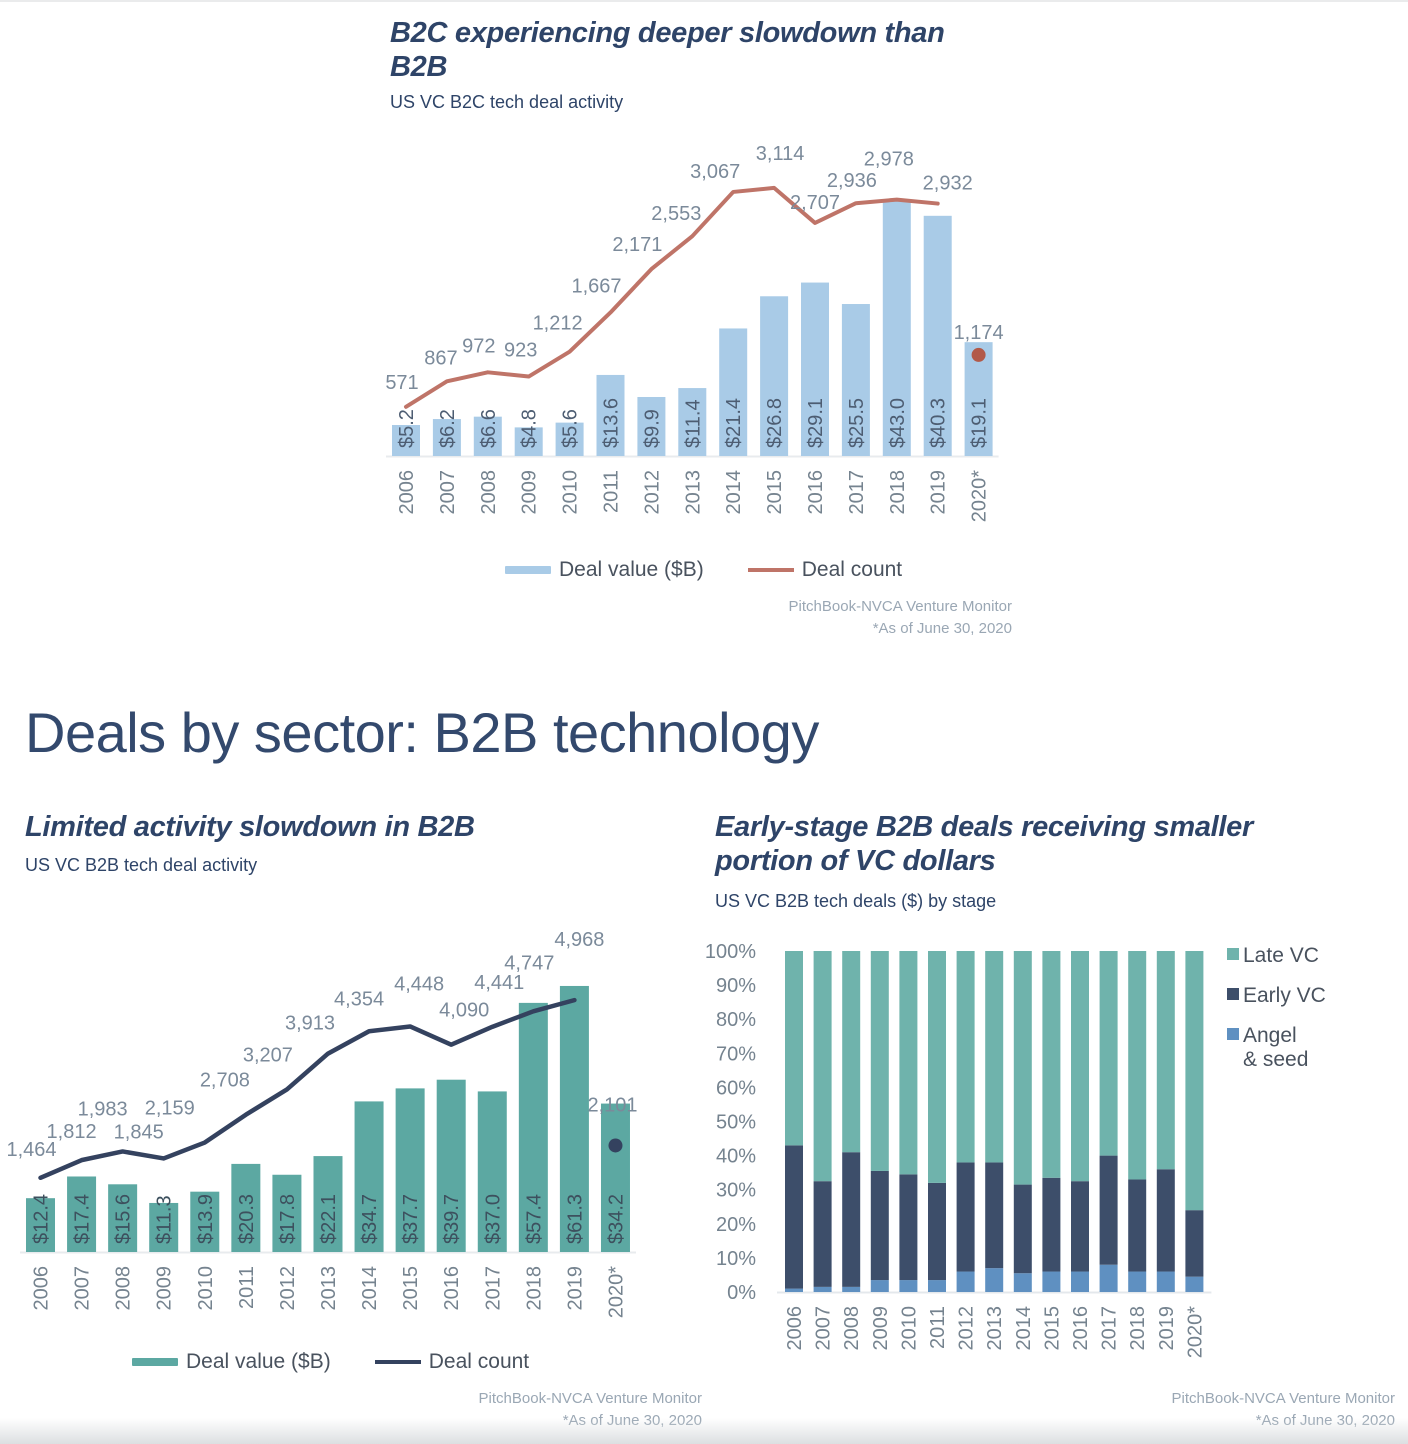 The width and height of the screenshot is (1408, 1444). I want to click on segment-angel-seed-2014, so click(1022, 1282).